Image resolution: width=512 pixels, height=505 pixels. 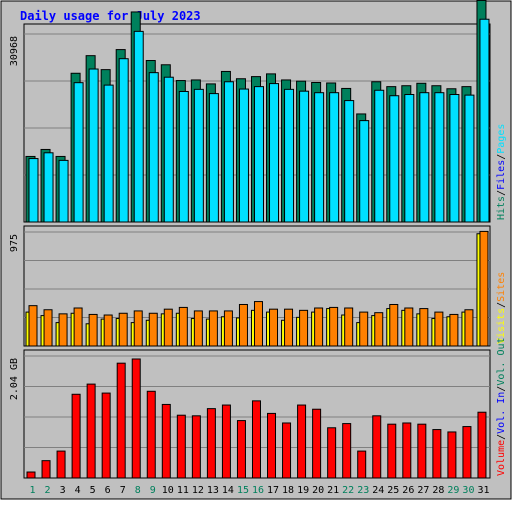 What do you see at coordinates (14, 243) in the screenshot?
I see `y-max-label-visits: 975` at bounding box center [14, 243].